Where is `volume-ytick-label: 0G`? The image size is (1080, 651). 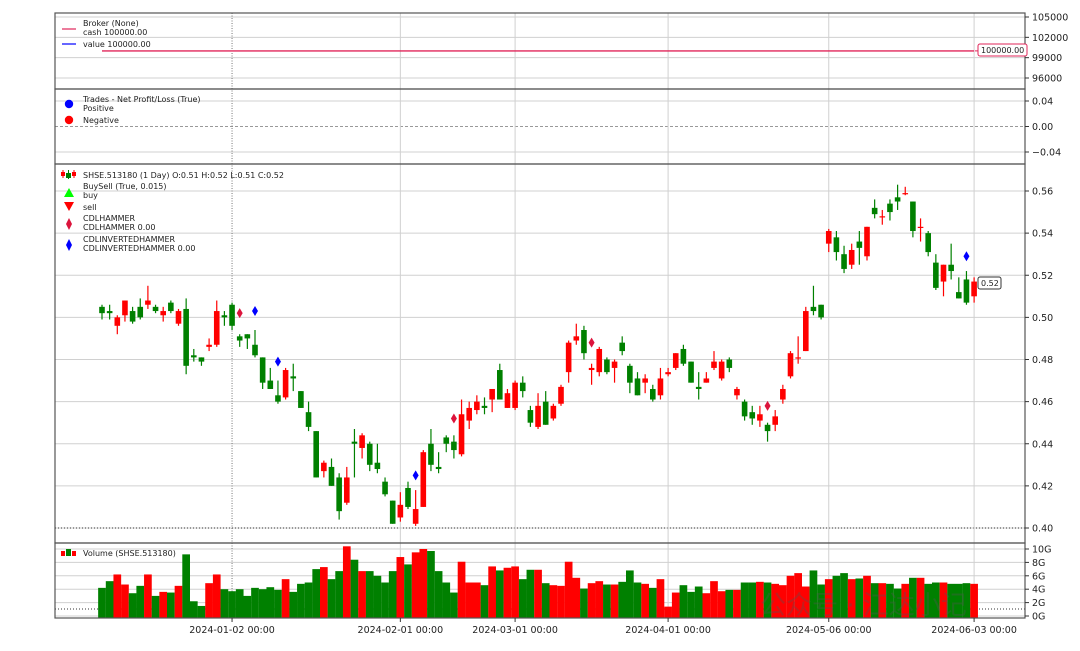 volume-ytick-label: 0G is located at coordinates (1038, 617).